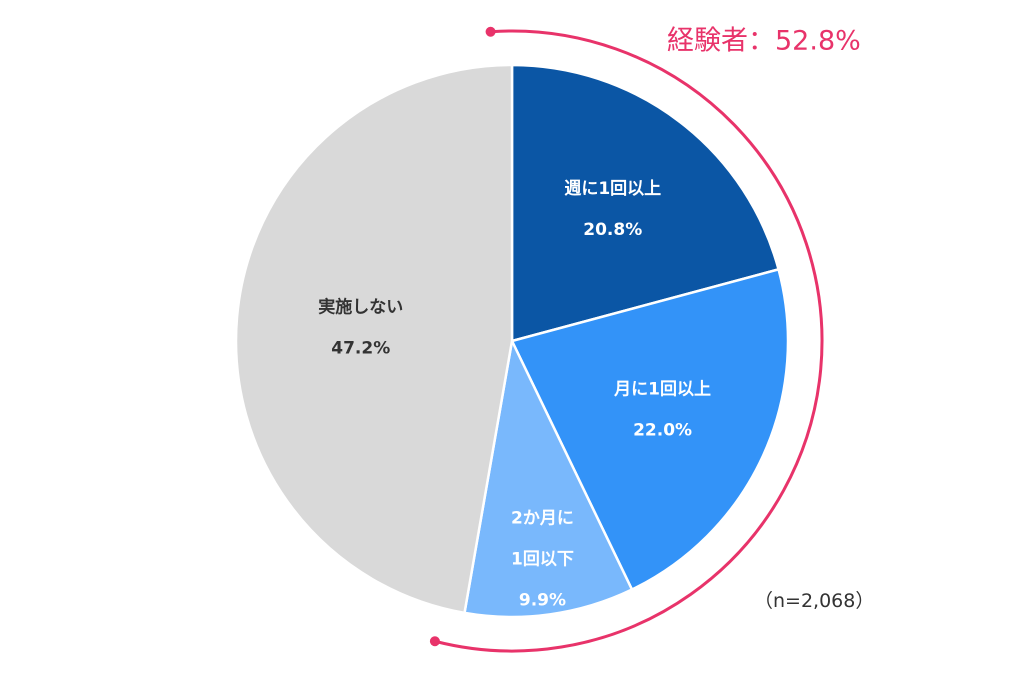  I want to click on slice-label-1-0: 月に1回以上, so click(662, 389).